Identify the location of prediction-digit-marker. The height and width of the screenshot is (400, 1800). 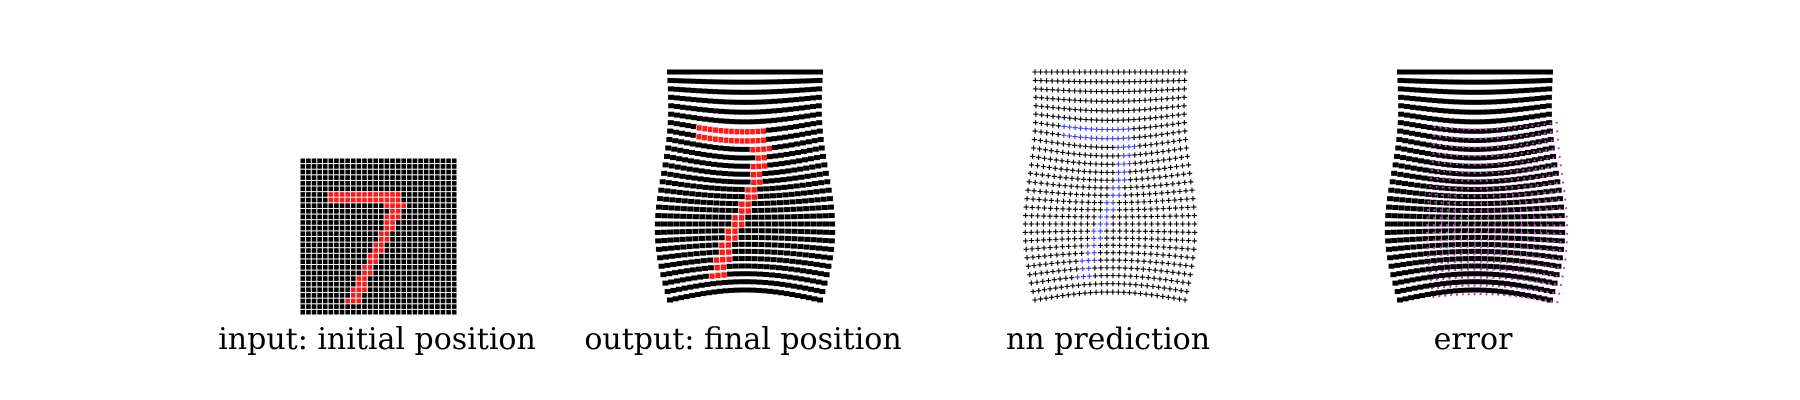
(1094, 231).